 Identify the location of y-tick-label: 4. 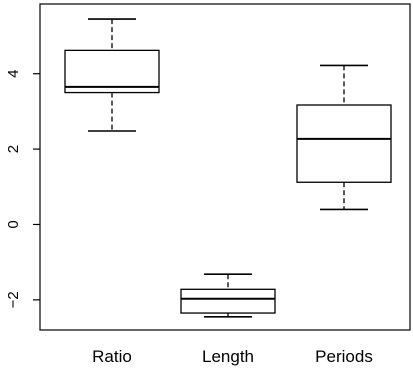
(13, 74).